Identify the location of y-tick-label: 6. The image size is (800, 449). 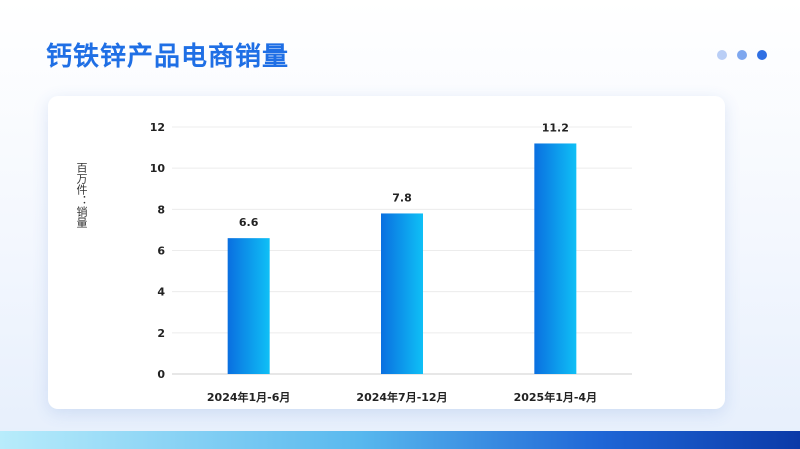
(161, 251).